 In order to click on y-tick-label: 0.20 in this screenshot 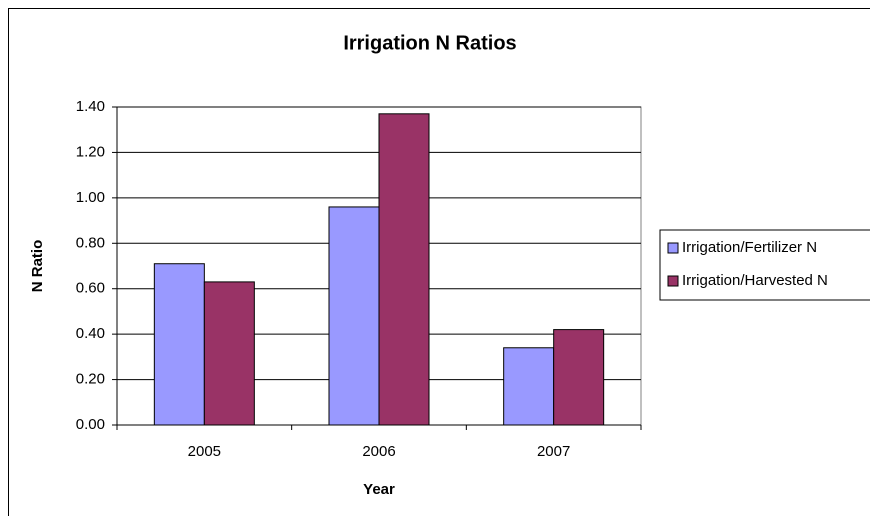, I will do `click(90, 379)`.